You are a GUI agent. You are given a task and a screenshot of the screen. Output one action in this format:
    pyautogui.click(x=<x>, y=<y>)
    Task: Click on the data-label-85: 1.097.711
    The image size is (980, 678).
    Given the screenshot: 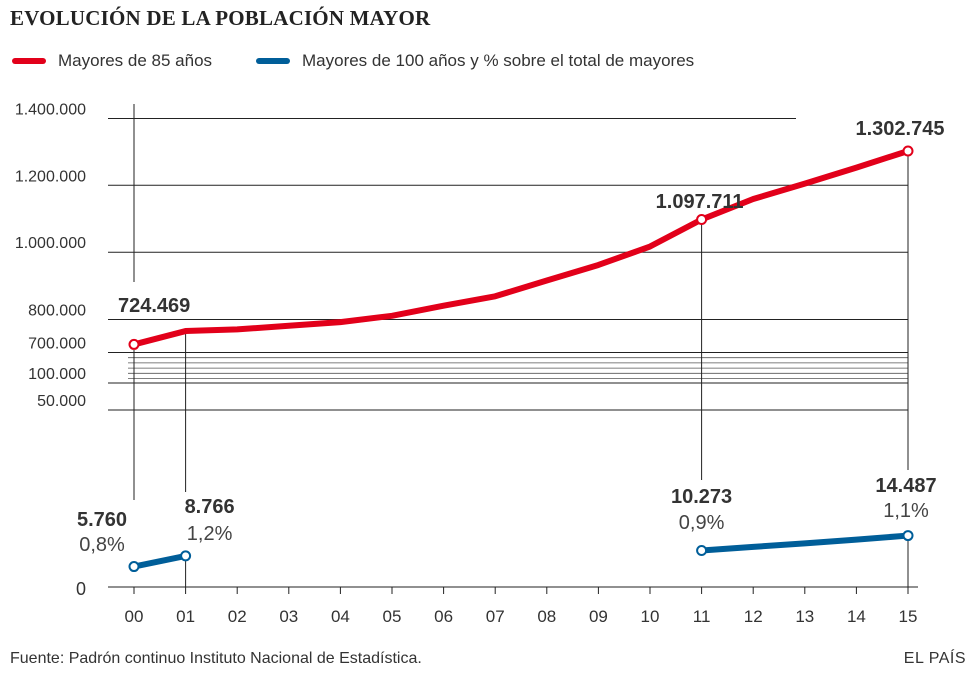 What is the action you would take?
    pyautogui.click(x=700, y=202)
    